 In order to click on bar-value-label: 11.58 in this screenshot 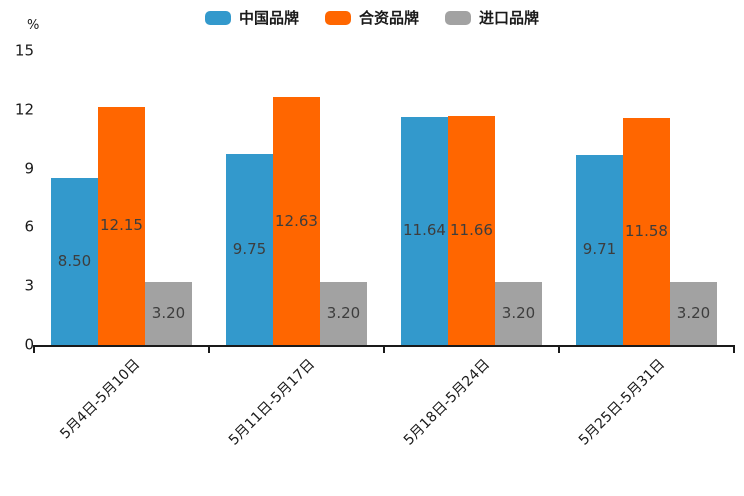, I will do `click(646, 231)`.